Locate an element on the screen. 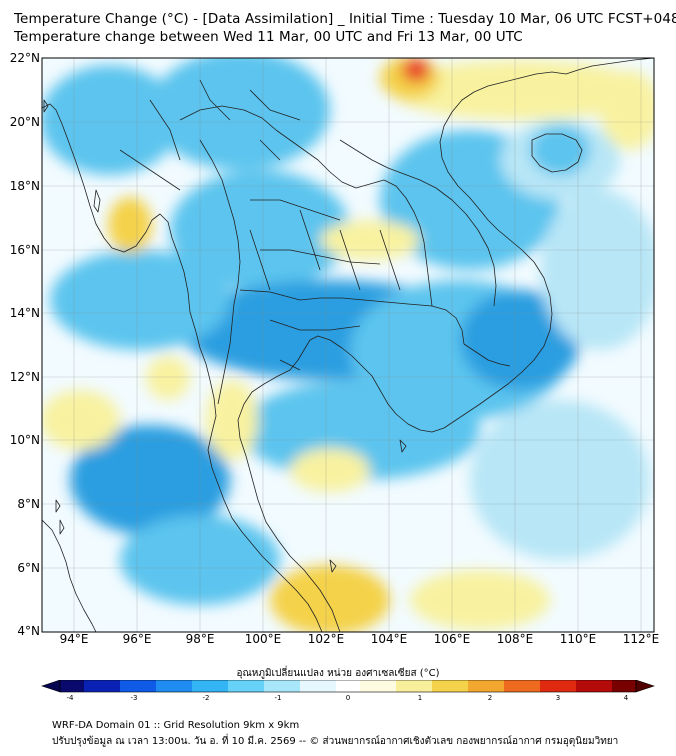 This screenshot has width=676, height=756. colorbar-max-arrow is located at coordinates (645, 686).